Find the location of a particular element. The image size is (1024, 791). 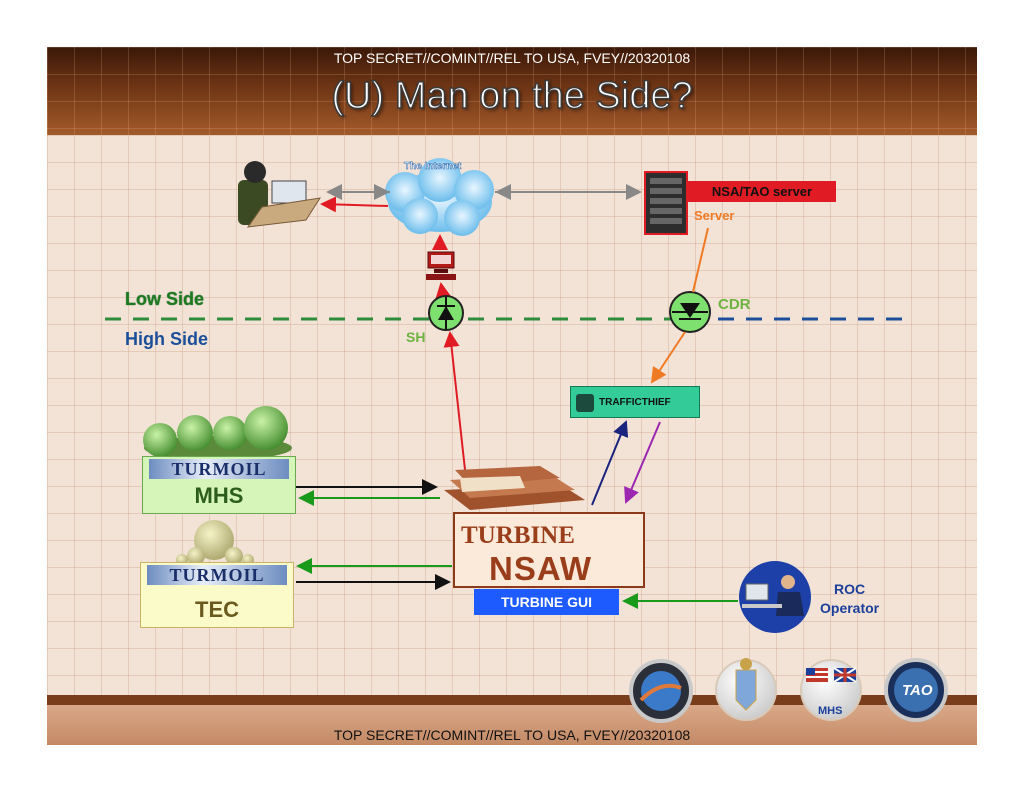

mhs-label: MHS is located at coordinates (219, 495).